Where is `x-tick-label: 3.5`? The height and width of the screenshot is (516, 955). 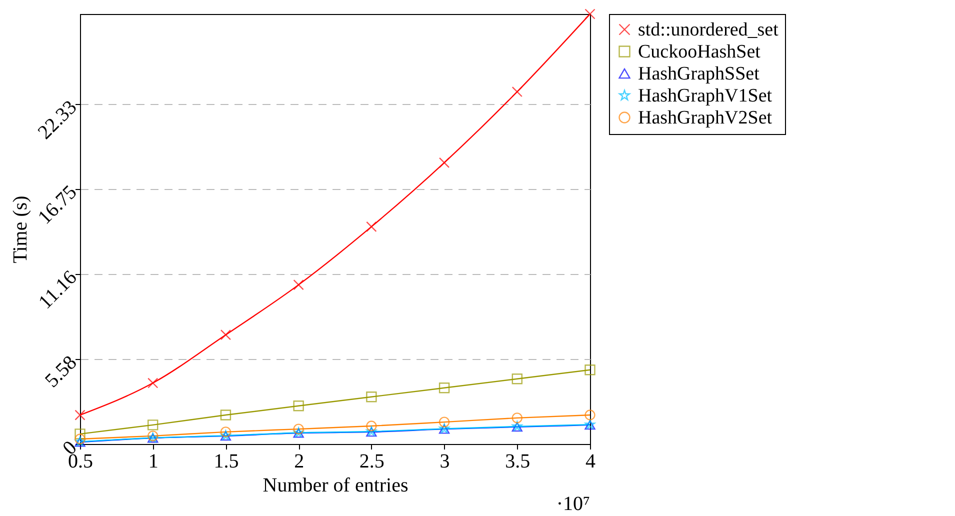 x-tick-label: 3.5 is located at coordinates (517, 461).